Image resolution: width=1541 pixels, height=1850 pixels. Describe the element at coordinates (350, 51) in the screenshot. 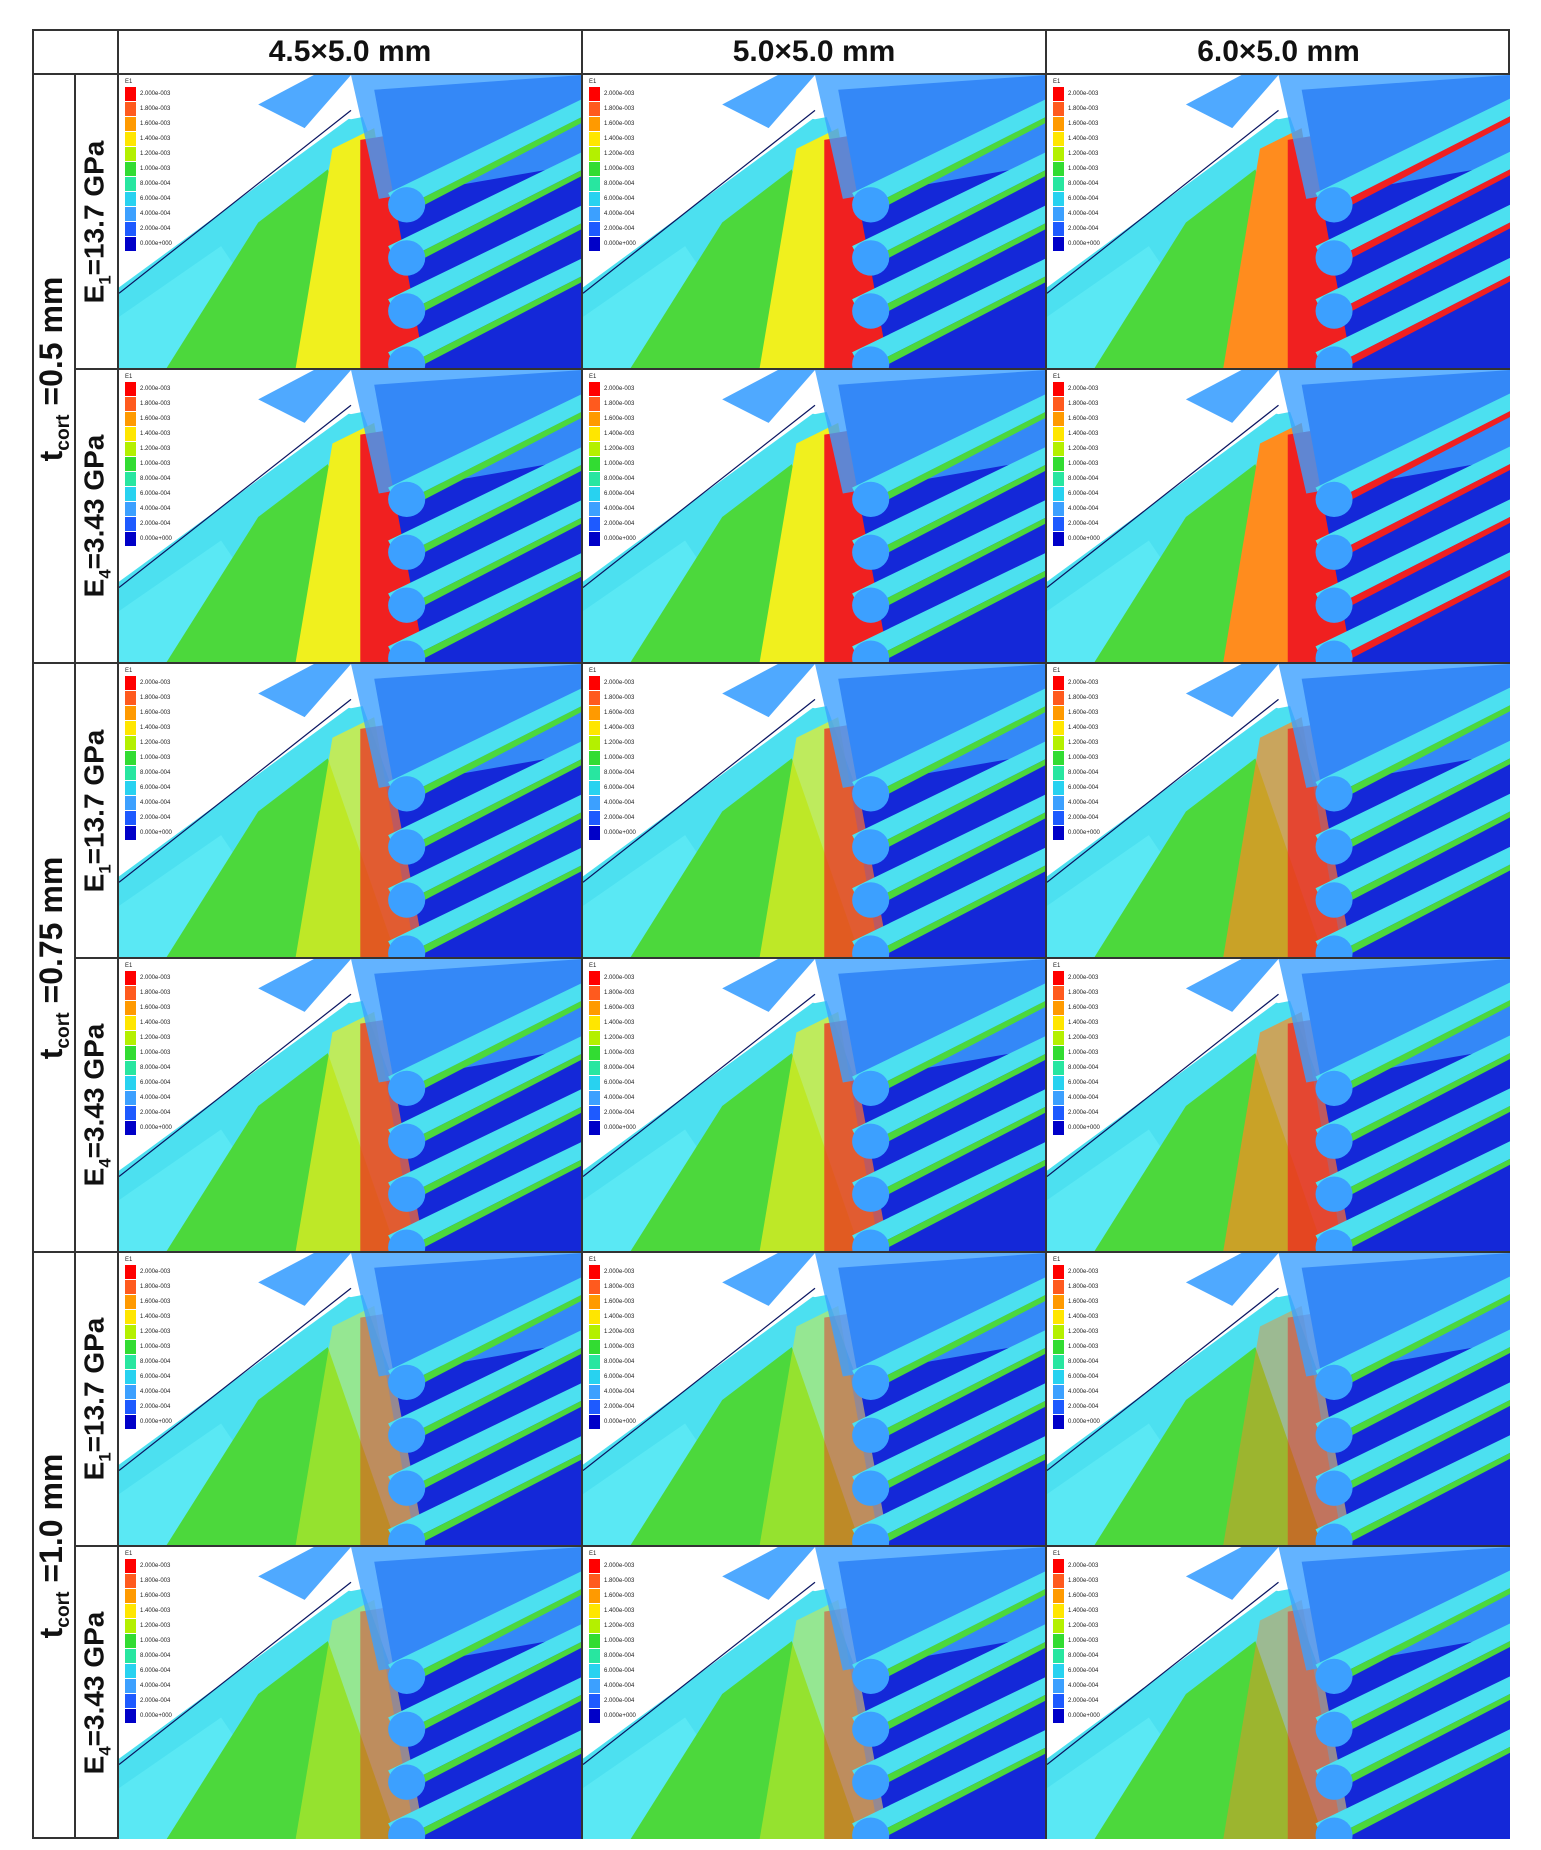

I see `column-header-1-label: 4.5×5.0 mm` at that location.